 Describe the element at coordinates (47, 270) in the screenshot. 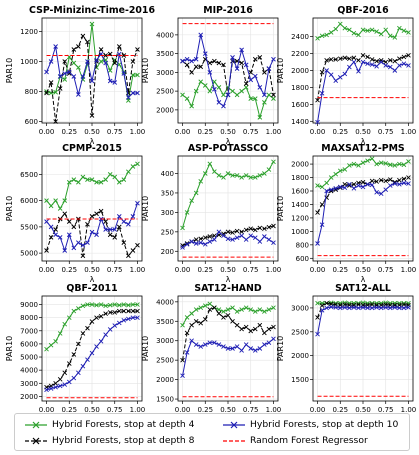

I see `x-tick-label: 0.00` at that location.